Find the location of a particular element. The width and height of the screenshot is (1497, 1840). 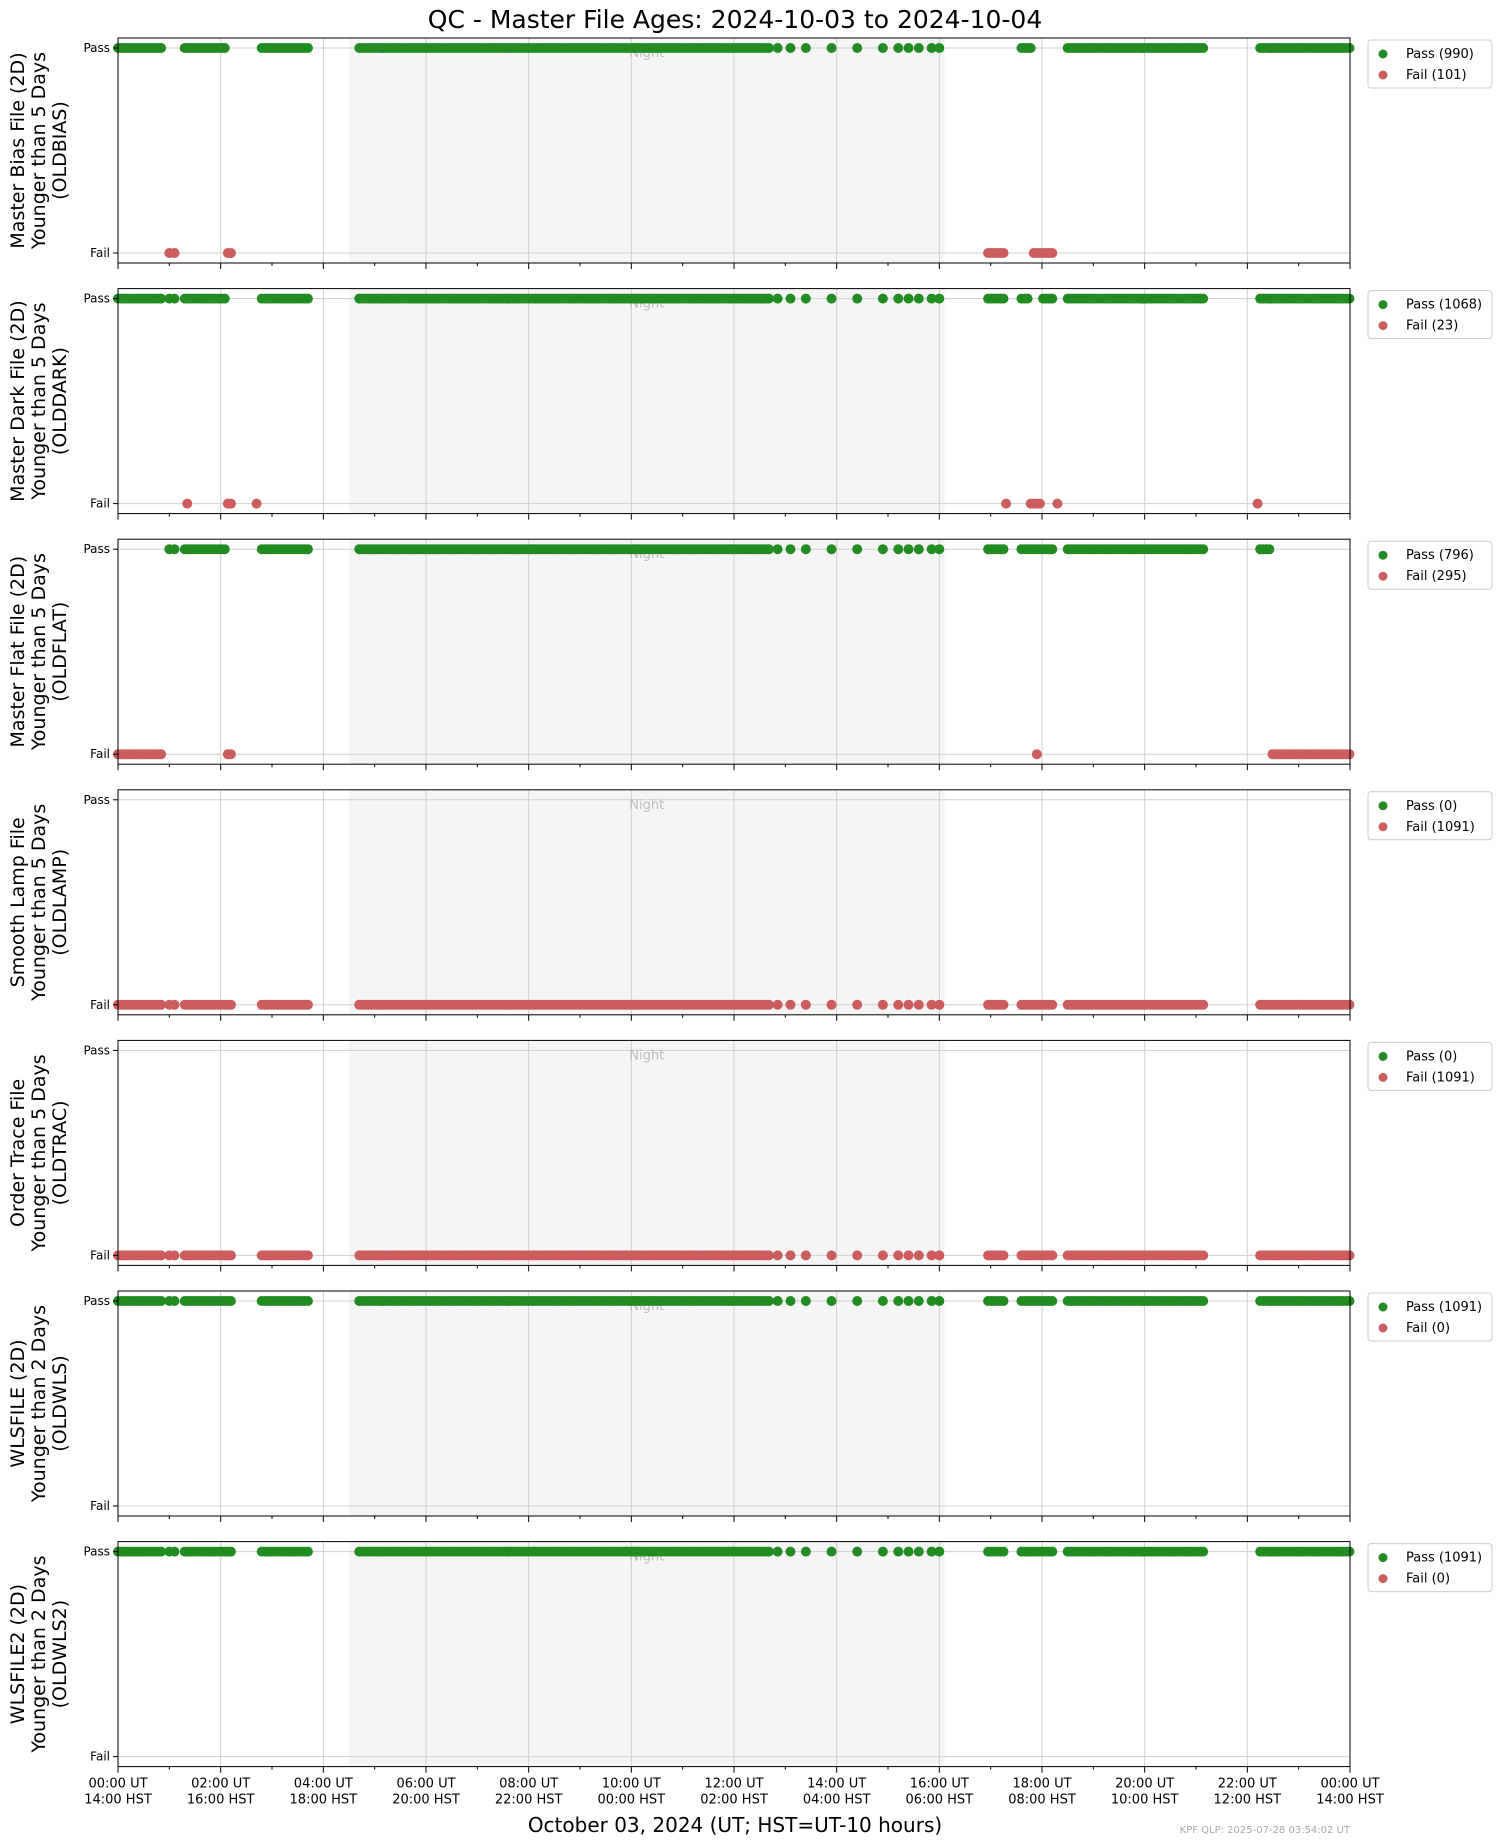

legend: Pass (796) Fail (295) is located at coordinates (1430, 565).